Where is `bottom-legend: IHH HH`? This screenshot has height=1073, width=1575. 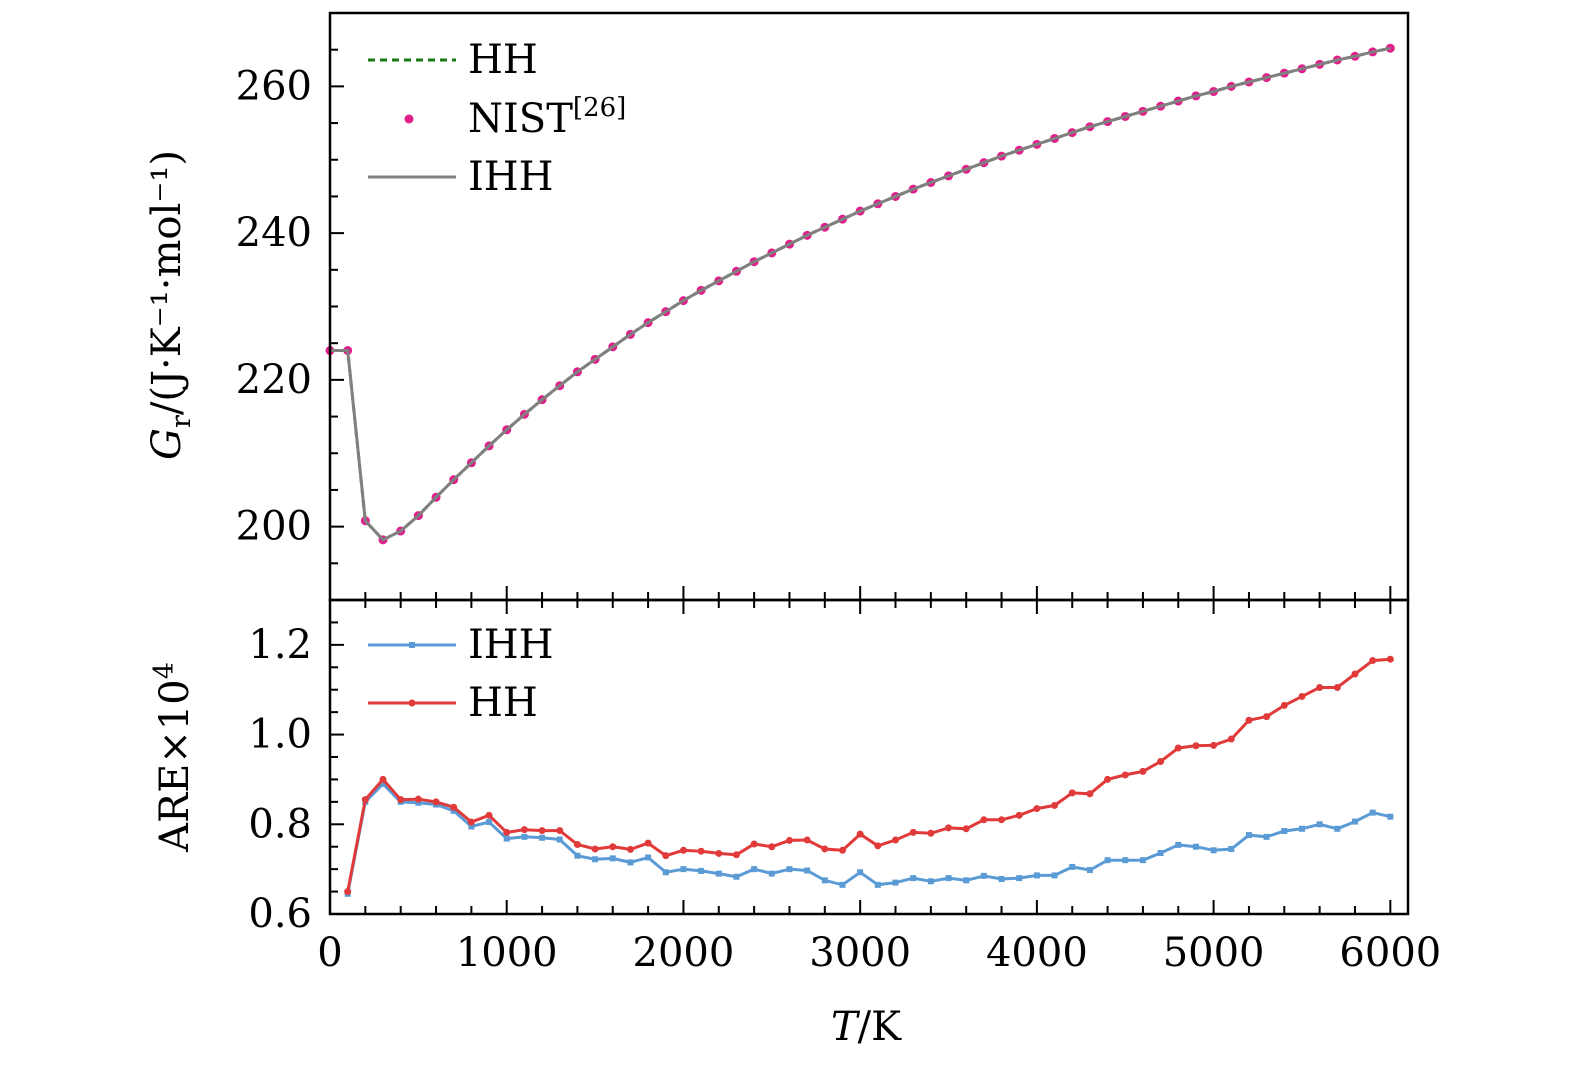 bottom-legend: IHH HH is located at coordinates (461, 674).